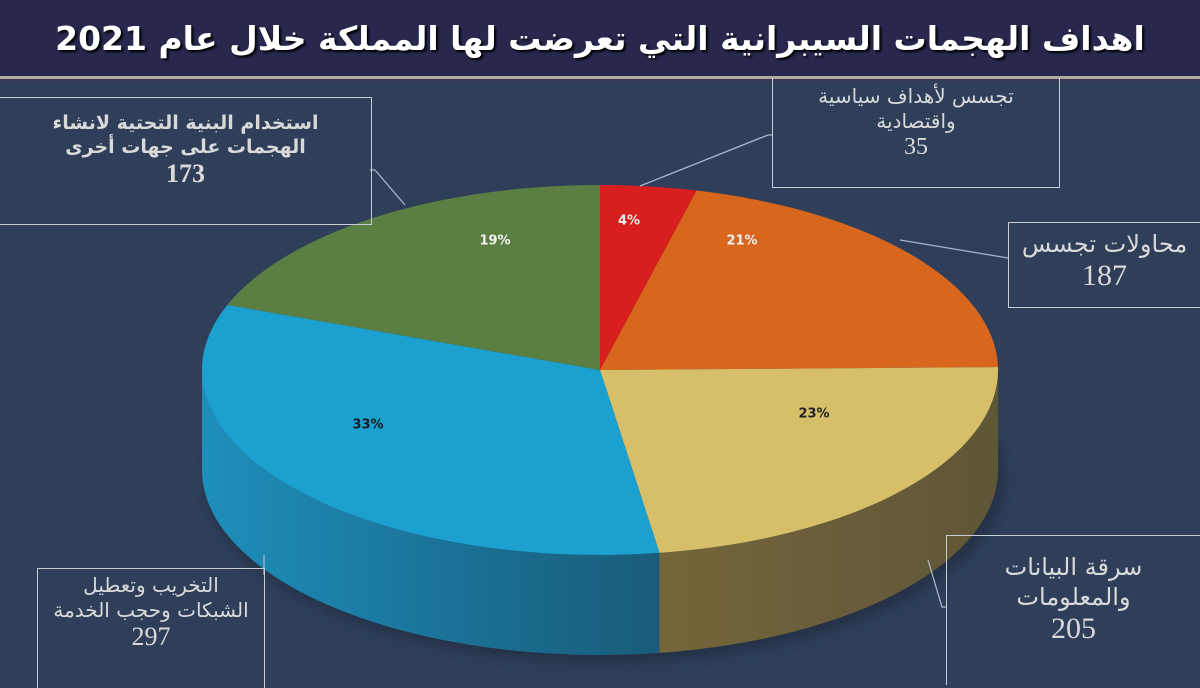 This screenshot has height=688, width=1200. Describe the element at coordinates (388, 187) in the screenshot. I see `leader-line-green` at that location.